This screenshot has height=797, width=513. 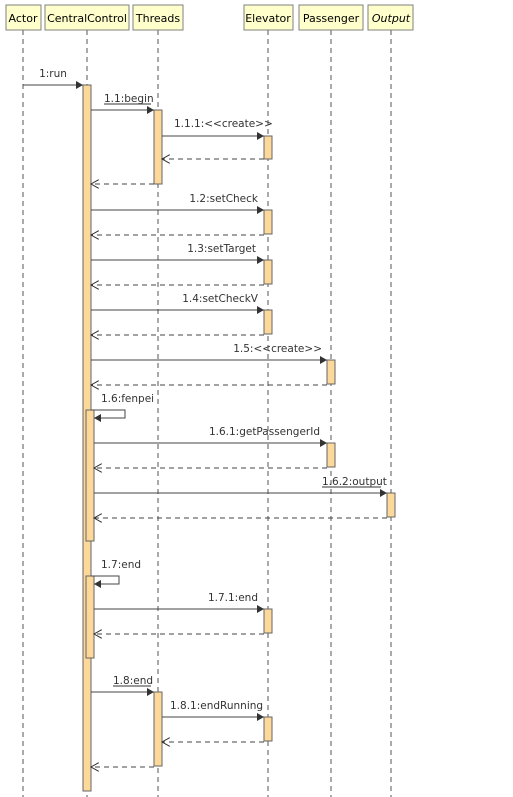 What do you see at coordinates (108, 415) in the screenshot?
I see `message-fenpei-arrow` at bounding box center [108, 415].